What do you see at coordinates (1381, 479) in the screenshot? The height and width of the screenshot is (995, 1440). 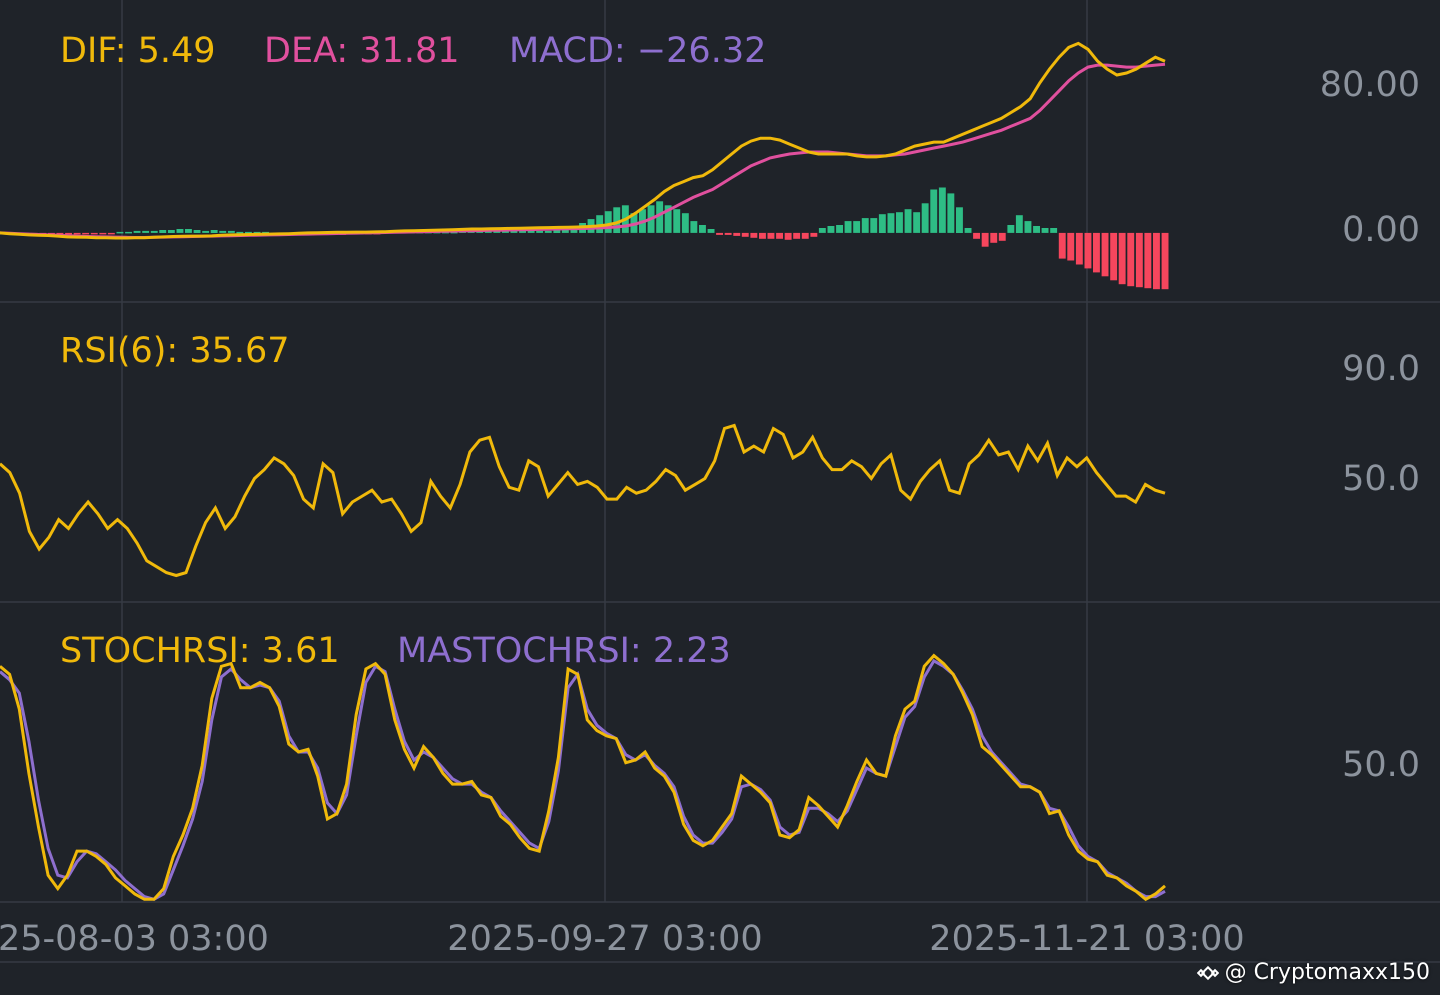 I see `rsi-y-tick: 50.0` at bounding box center [1381, 479].